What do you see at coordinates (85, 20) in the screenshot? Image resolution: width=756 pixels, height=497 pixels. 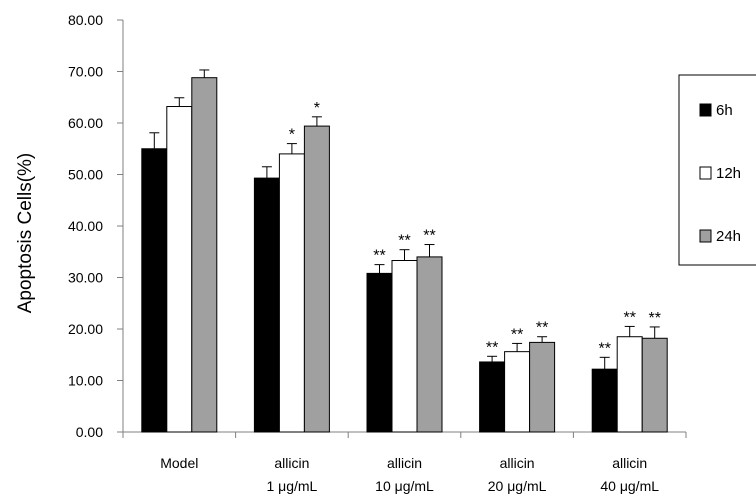 I see `y-tick-label: 80.00` at bounding box center [85, 20].